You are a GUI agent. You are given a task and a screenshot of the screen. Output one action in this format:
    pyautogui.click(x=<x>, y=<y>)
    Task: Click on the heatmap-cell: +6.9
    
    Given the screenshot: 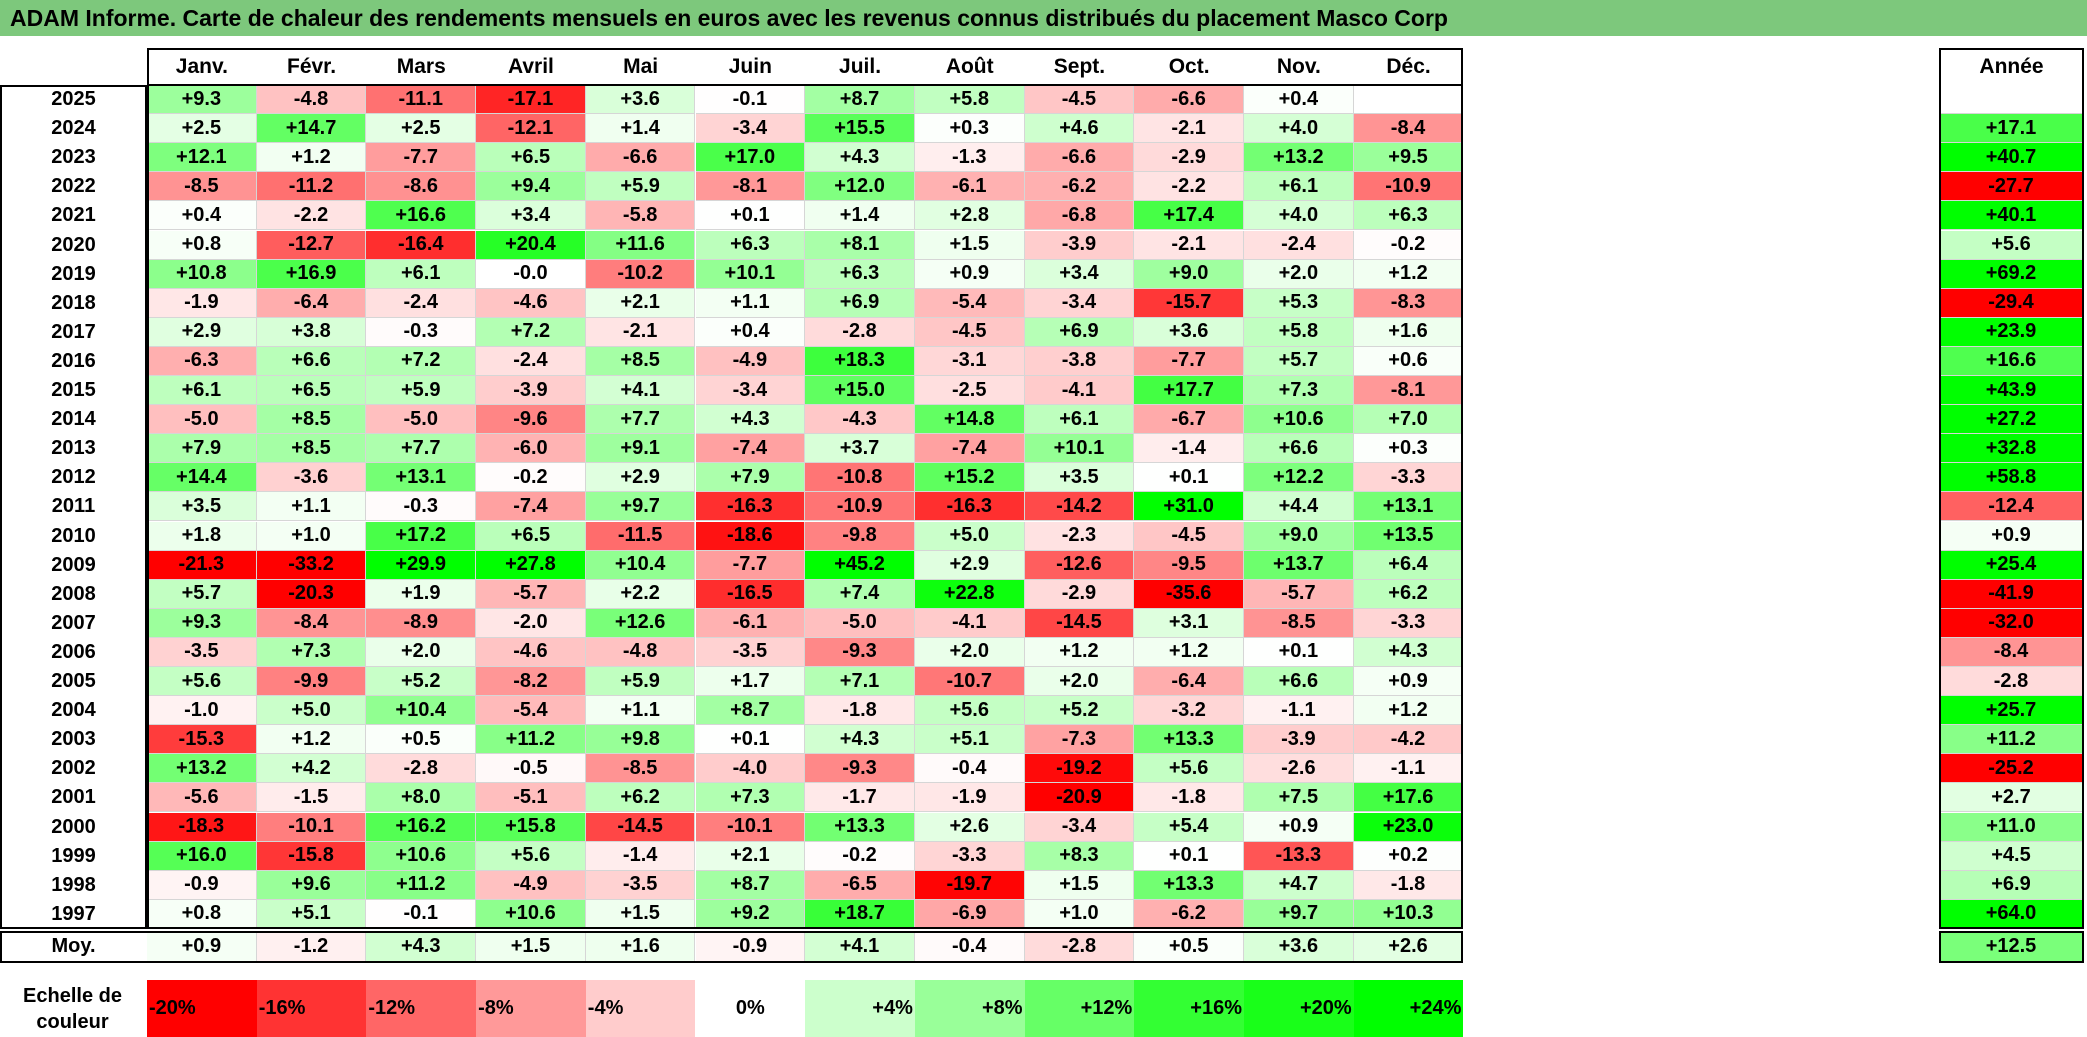 What is the action you would take?
    pyautogui.click(x=860, y=303)
    